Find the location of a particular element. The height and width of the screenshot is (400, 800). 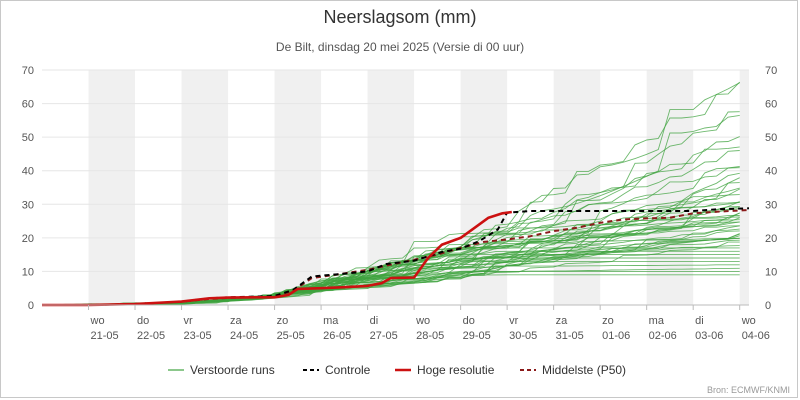

y-tick-label-left: 30 is located at coordinates (28, 205).